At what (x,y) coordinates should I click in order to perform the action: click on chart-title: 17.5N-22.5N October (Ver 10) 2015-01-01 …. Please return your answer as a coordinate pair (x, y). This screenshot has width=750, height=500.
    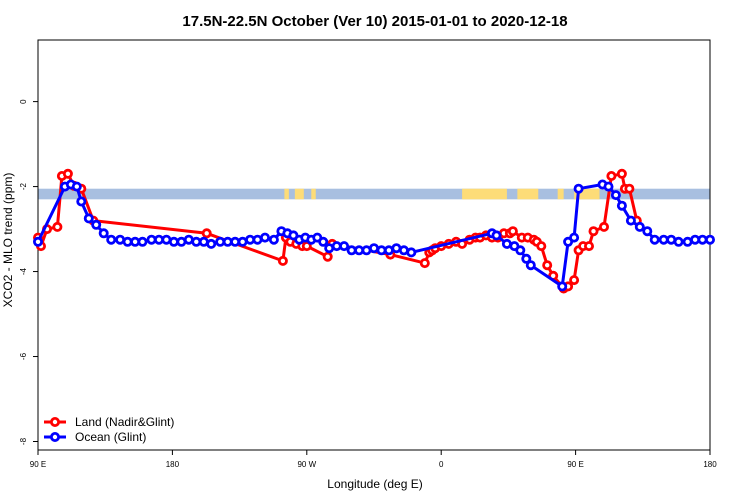
    Looking at the image, I should click on (374, 21).